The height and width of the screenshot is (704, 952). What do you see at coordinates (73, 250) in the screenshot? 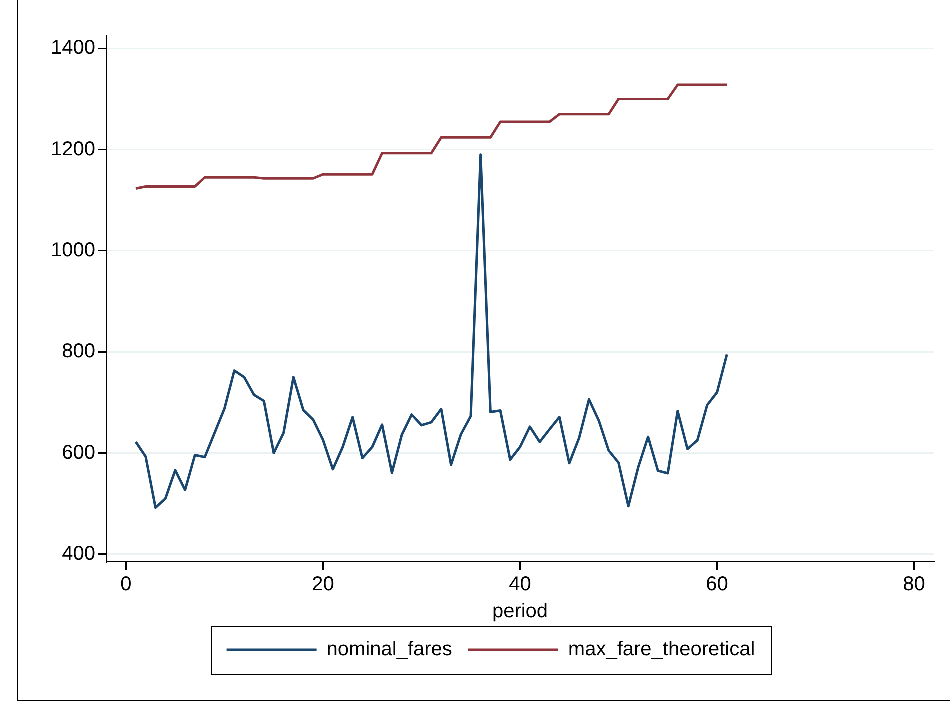
I see `y-tick-label: 1000` at bounding box center [73, 250].